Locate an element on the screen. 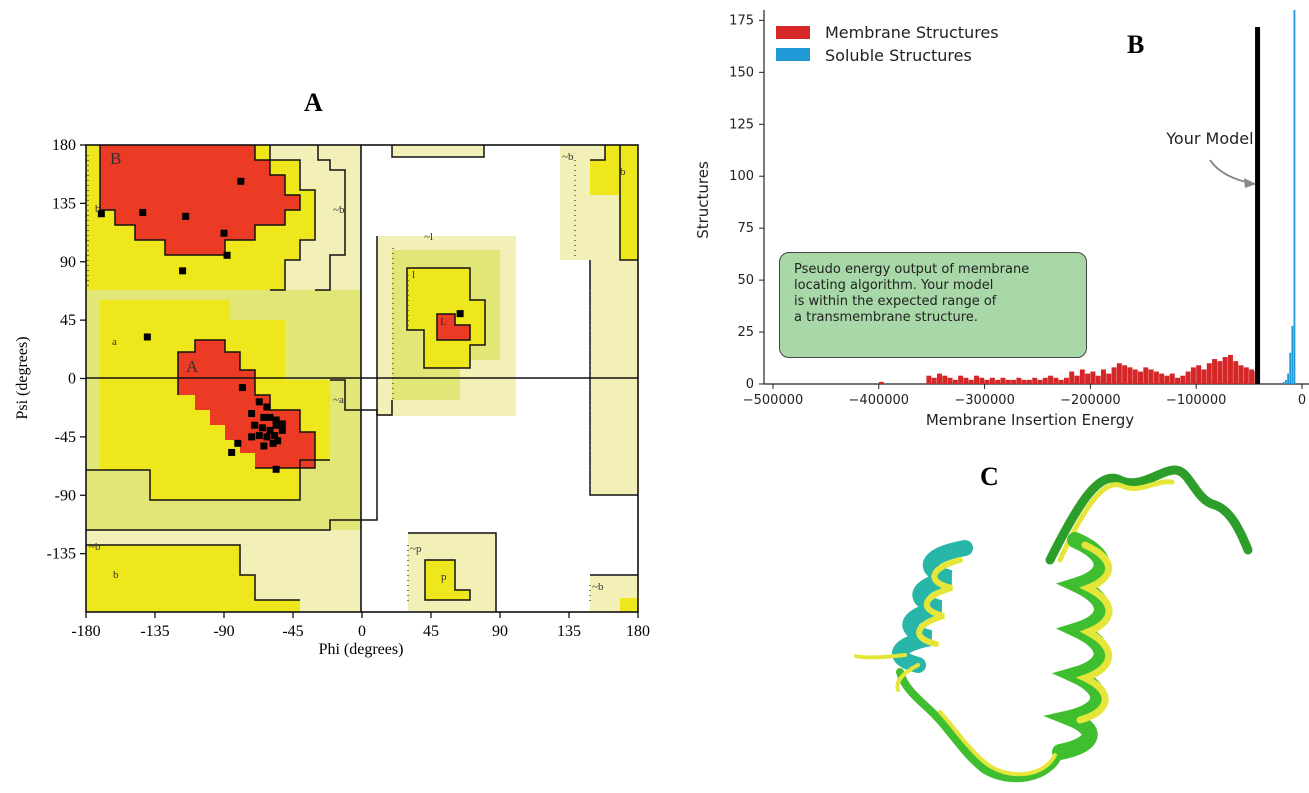 Image resolution: width=1309 pixels, height=793 pixels. hist-x-tick-label: −100000 is located at coordinates (1196, 400).